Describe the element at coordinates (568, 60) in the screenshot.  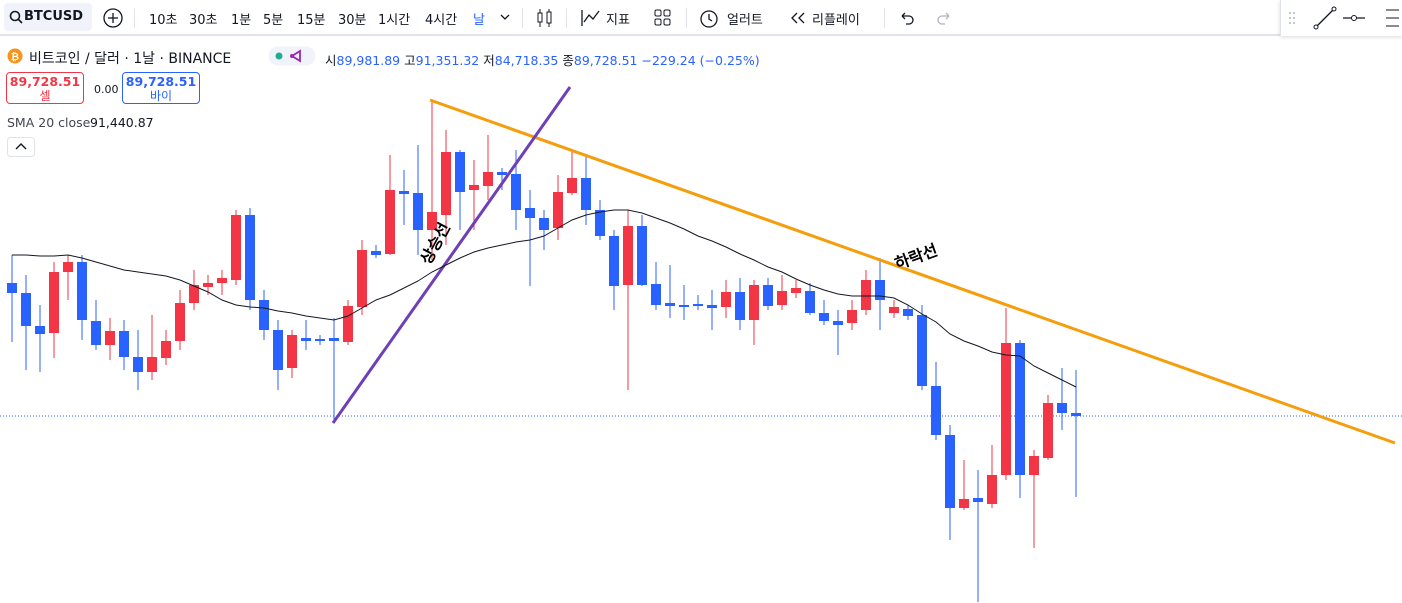
I see `close-label: 종` at that location.